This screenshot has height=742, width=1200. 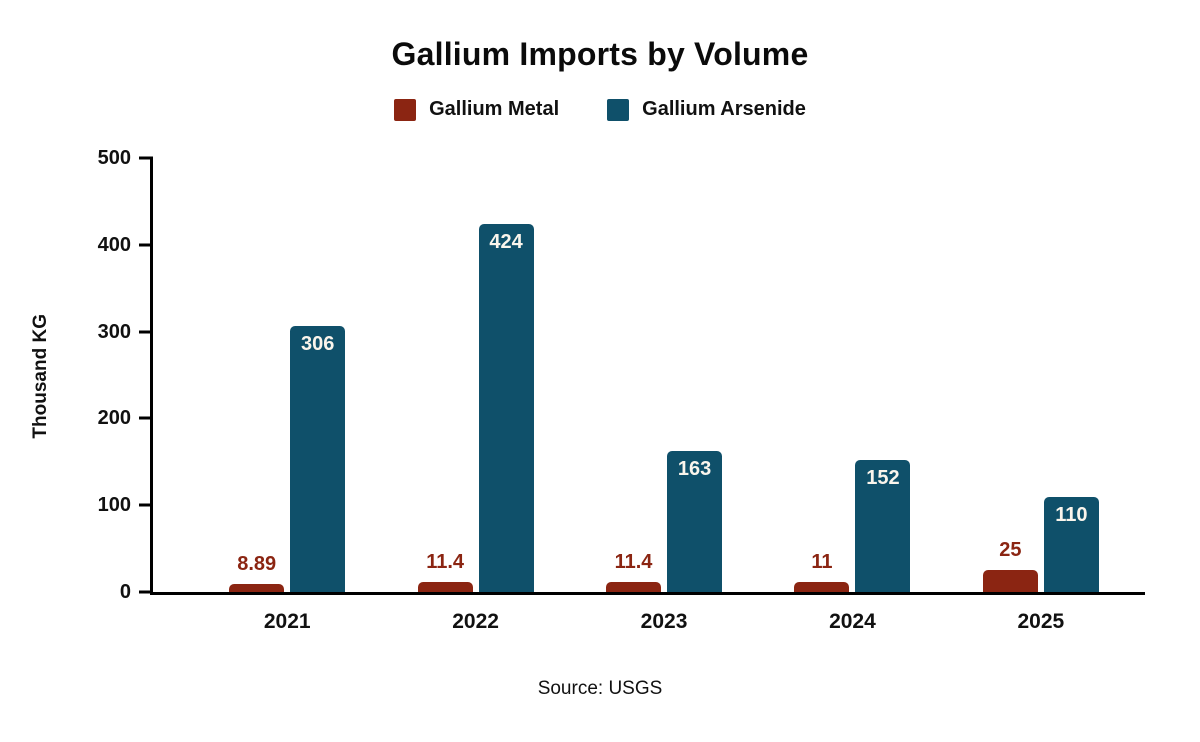 What do you see at coordinates (506, 241) in the screenshot?
I see `bar-value-label: 424` at bounding box center [506, 241].